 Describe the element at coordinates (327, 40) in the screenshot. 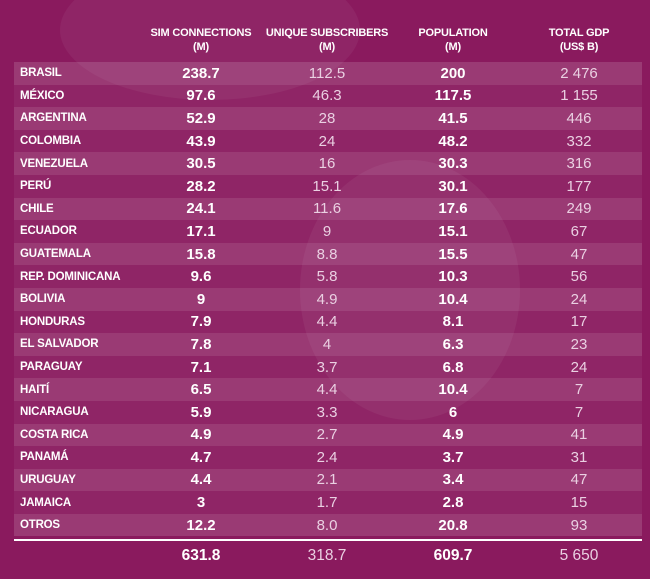

I see `header-unique-subscribers: UNIQUE SUBSCRIBERS (M)` at that location.